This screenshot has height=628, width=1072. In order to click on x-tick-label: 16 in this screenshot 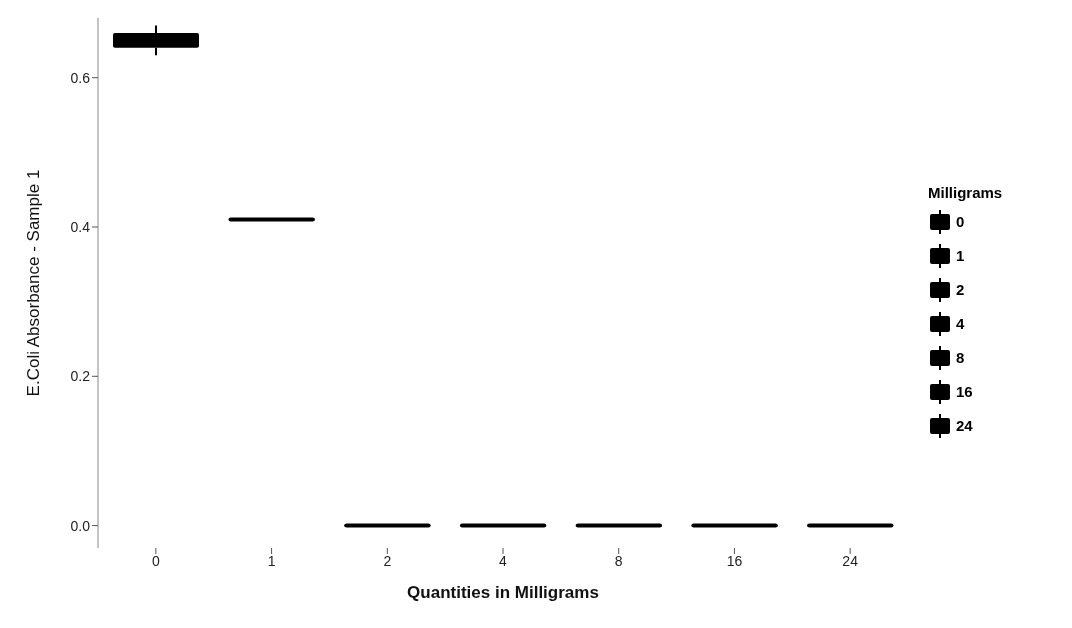, I will do `click(734, 560)`.